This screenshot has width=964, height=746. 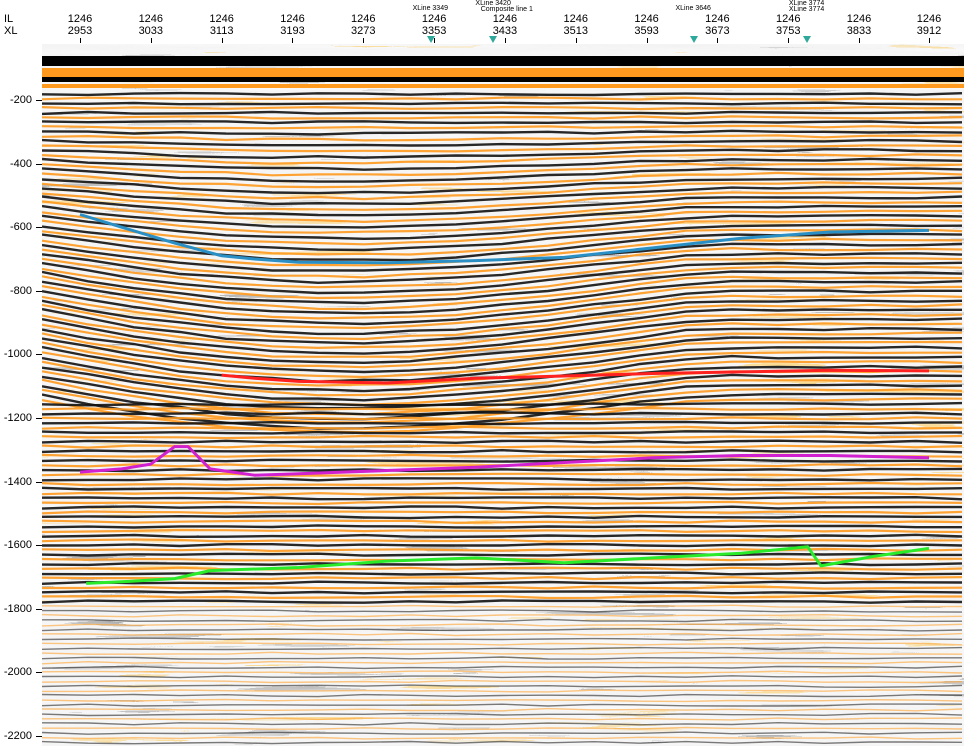 What do you see at coordinates (20, 290) in the screenshot?
I see `y-tick-label: -800` at bounding box center [20, 290].